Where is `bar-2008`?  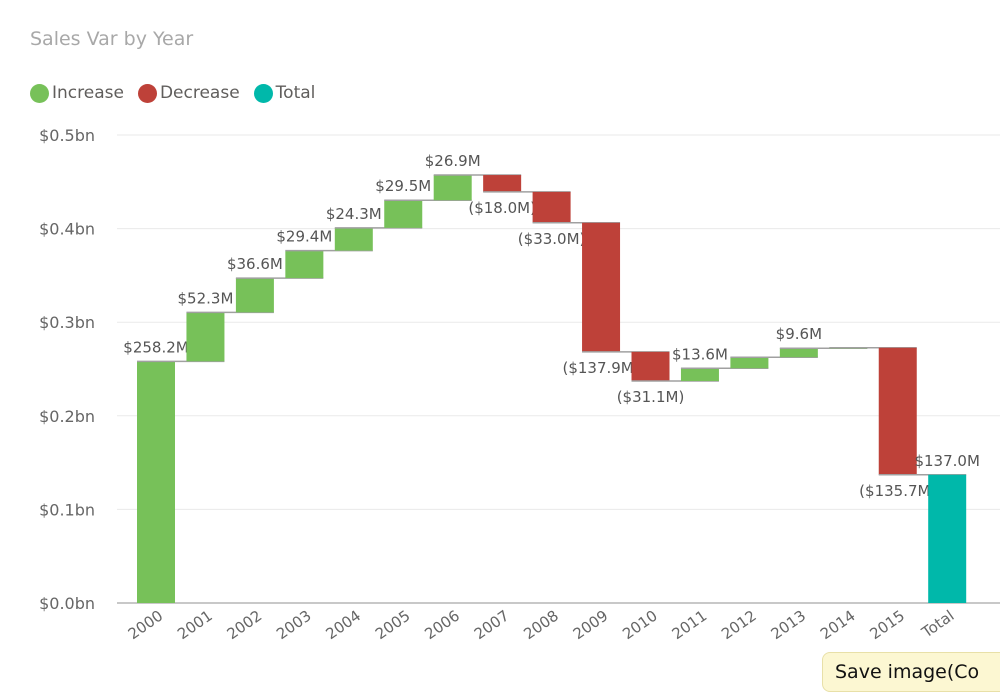
bar-2008 is located at coordinates (551, 207).